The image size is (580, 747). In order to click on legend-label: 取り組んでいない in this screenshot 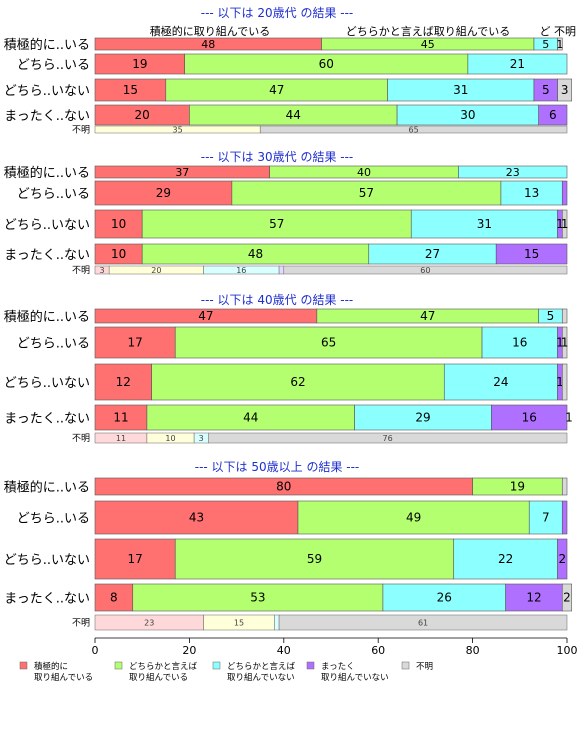, I will do `click(355, 677)`.